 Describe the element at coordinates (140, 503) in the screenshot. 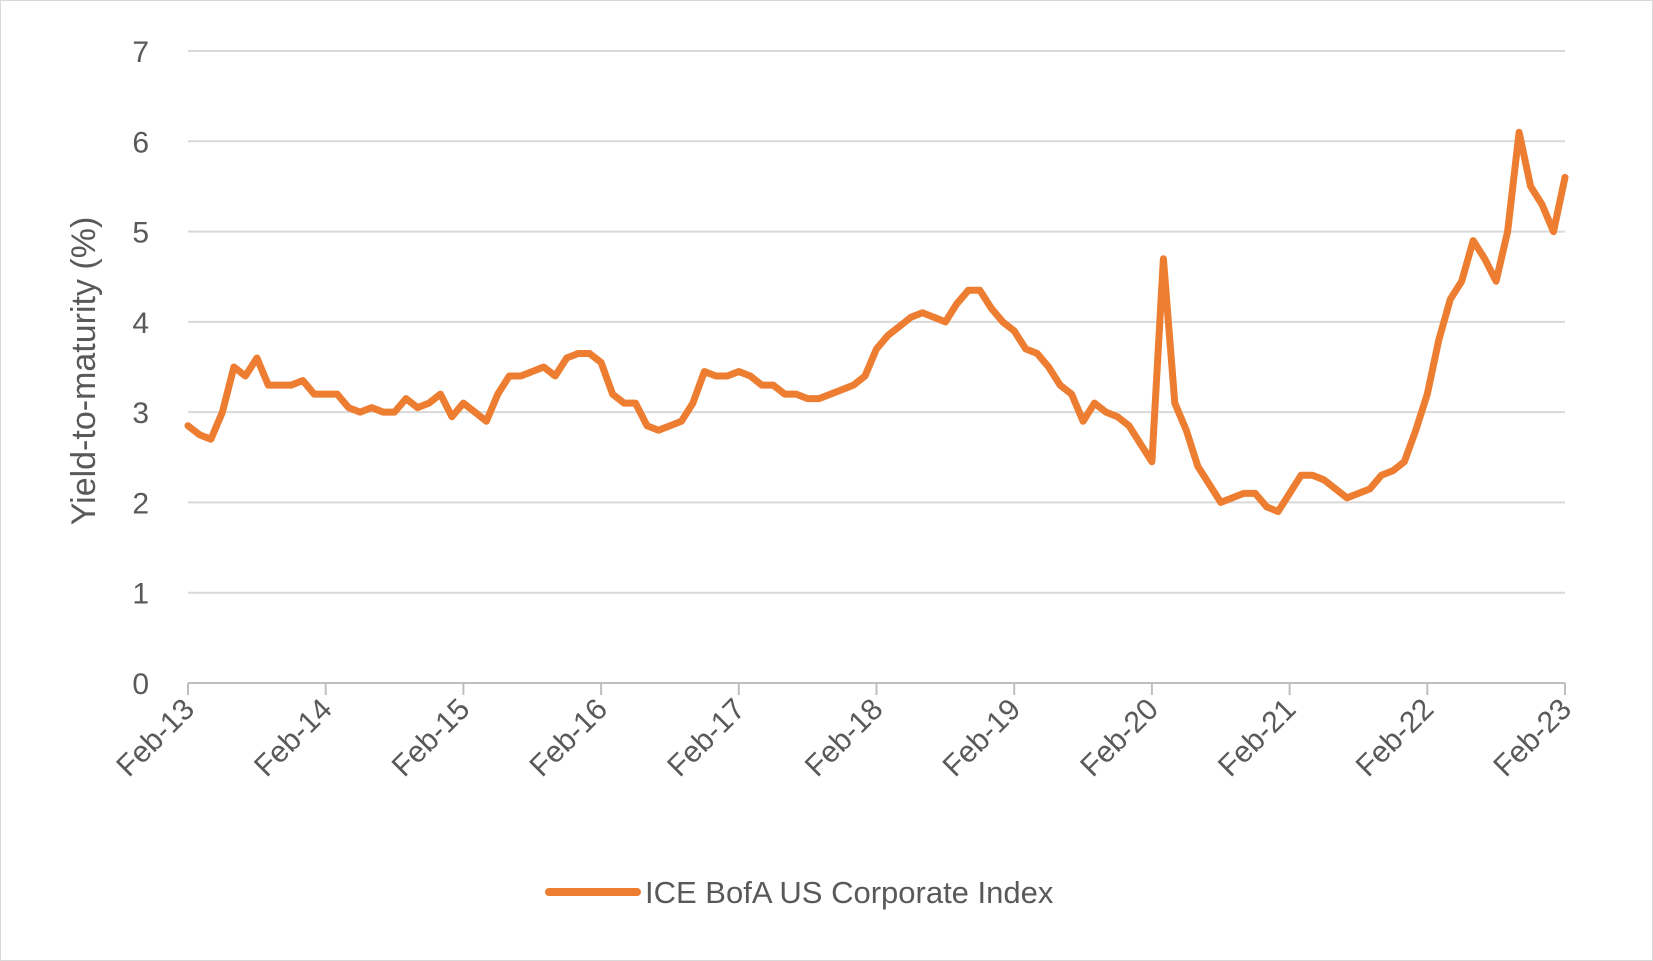

I see `y-tick-label: 2` at that location.